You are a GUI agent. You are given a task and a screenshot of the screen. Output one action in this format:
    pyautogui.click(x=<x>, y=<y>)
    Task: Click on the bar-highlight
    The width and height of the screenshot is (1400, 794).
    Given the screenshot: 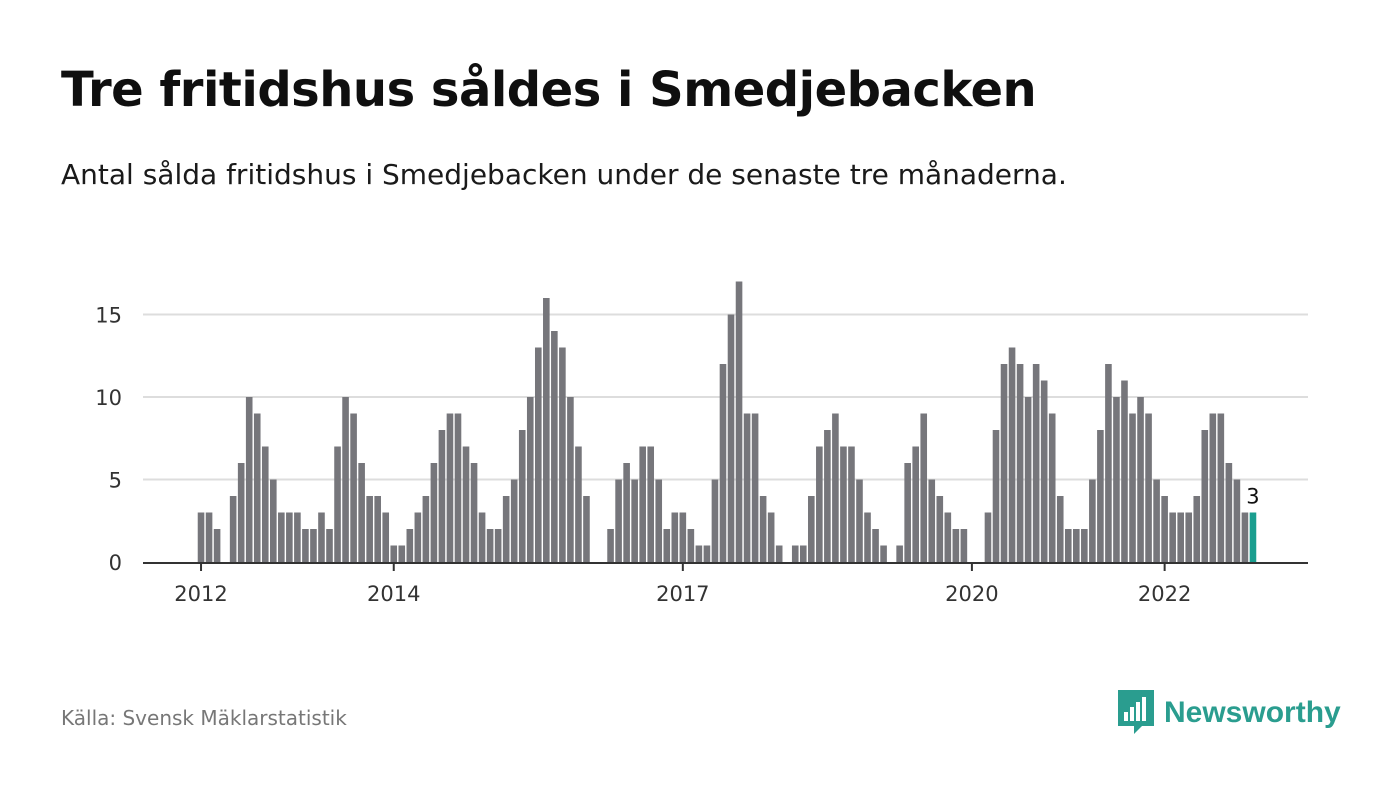 What is the action you would take?
    pyautogui.click(x=1253, y=537)
    